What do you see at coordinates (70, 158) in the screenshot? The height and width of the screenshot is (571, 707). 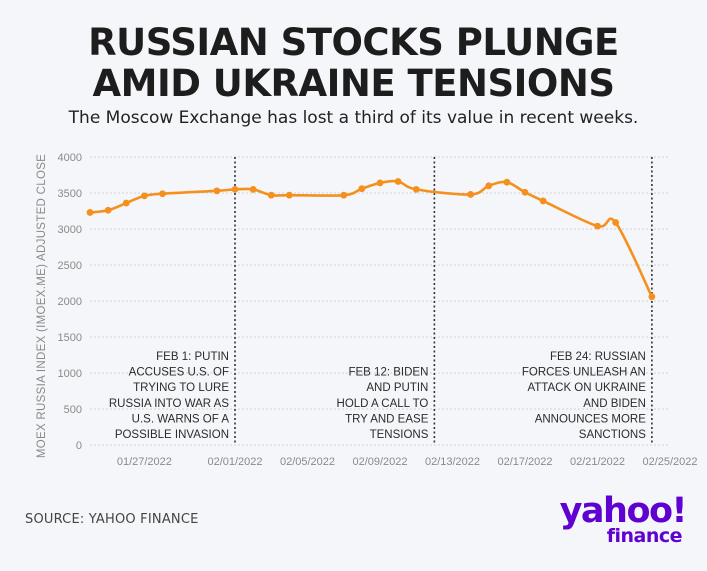 I see `y-tick-label: 4000` at bounding box center [70, 158].